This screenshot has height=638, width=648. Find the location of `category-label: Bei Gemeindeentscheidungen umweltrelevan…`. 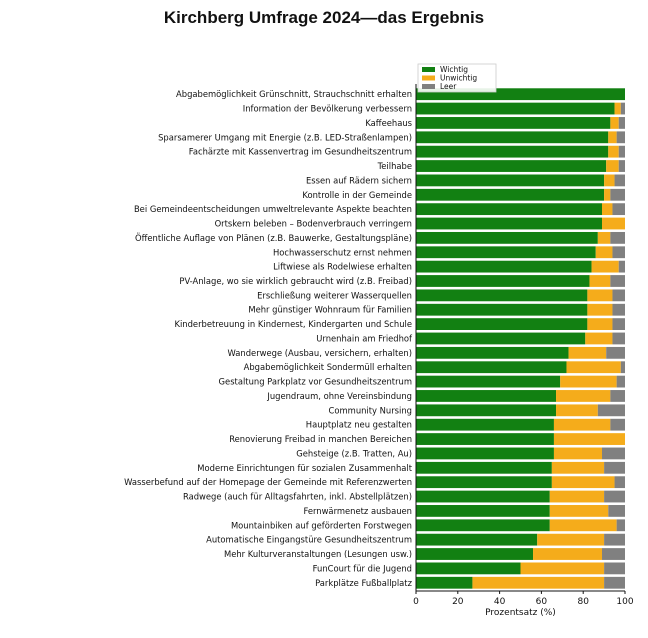

category-label: Bei Gemeindeentscheidungen umweltrelevan… is located at coordinates (273, 209).